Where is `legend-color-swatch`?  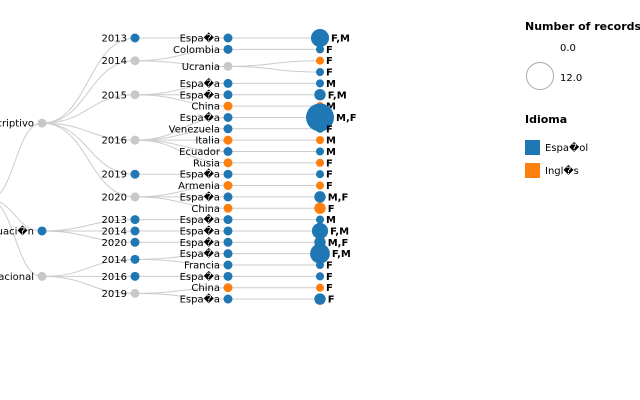 legend-color-swatch is located at coordinates (532, 170).